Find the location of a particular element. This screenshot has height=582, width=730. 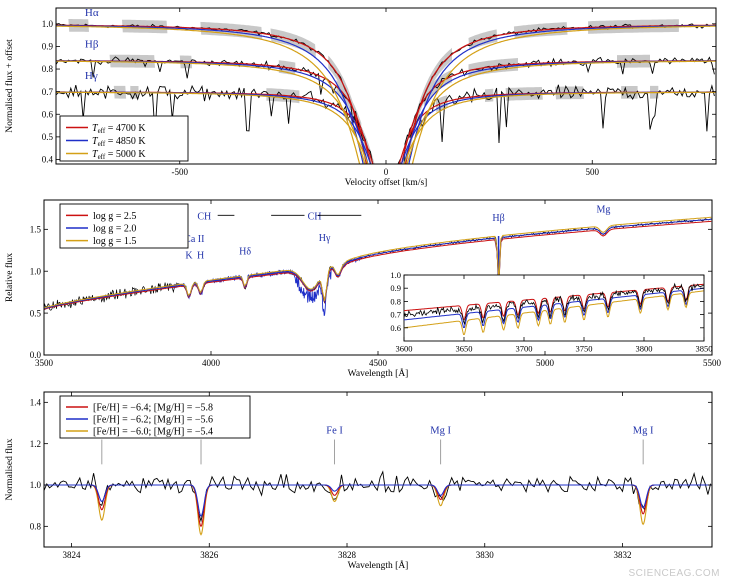

inset-plot-area is located at coordinates (554, 308).